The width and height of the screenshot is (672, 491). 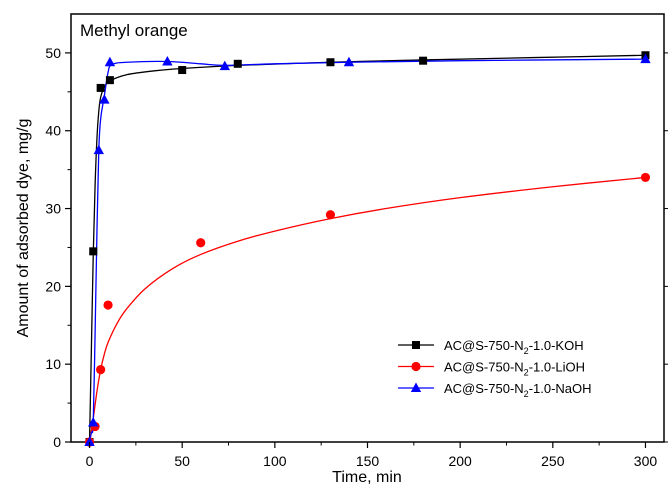 What do you see at coordinates (646, 461) in the screenshot?
I see `x-tick-label: 300` at bounding box center [646, 461].